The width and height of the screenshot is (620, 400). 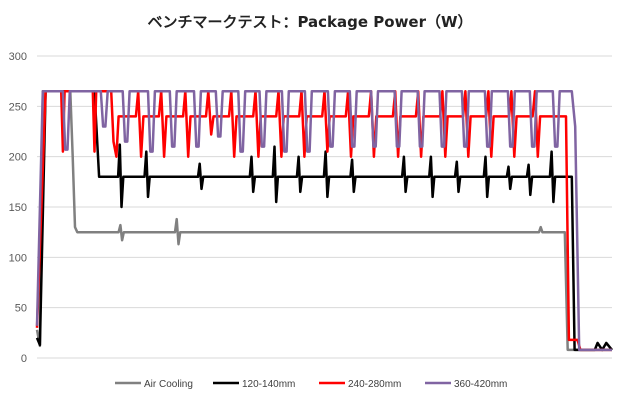 I want to click on legend: Air Cooling 120-140mm 240-280mm 360-420mm, so click(x=311, y=384).